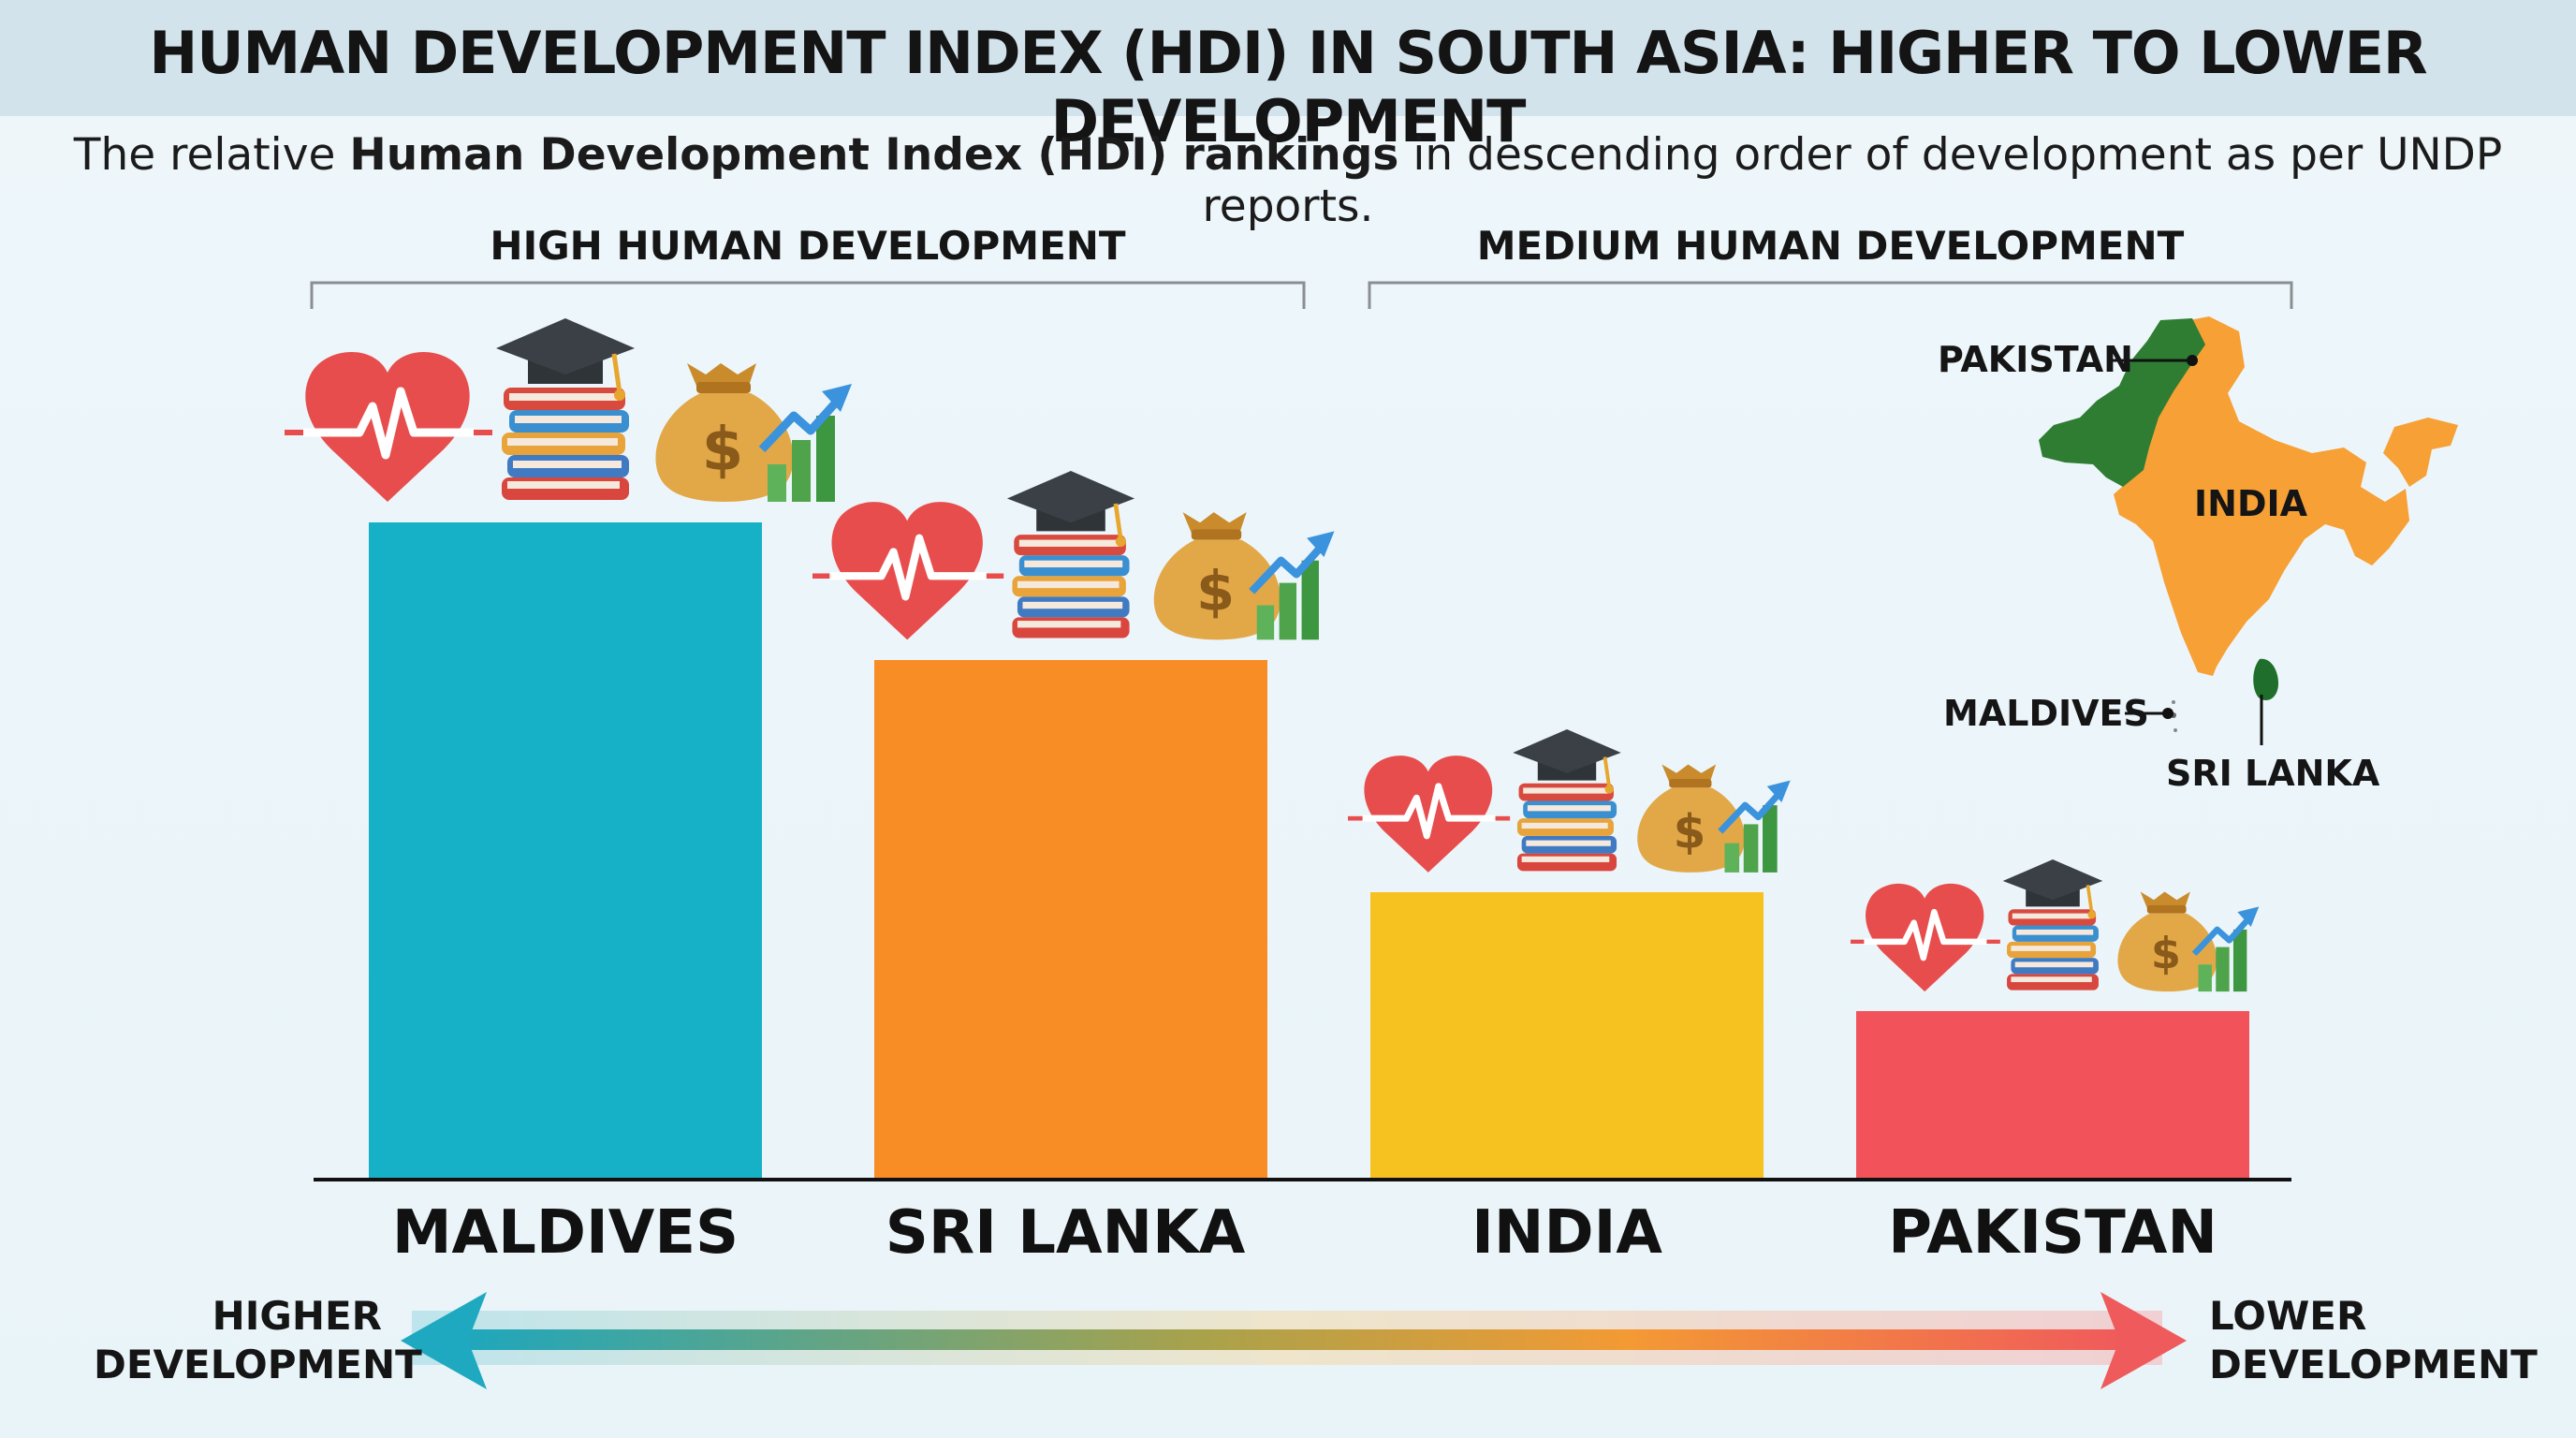 The image size is (2576, 1438). What do you see at coordinates (2035, 359) in the screenshot?
I see `map-label-pakistan: PAKISTAN` at bounding box center [2035, 359].